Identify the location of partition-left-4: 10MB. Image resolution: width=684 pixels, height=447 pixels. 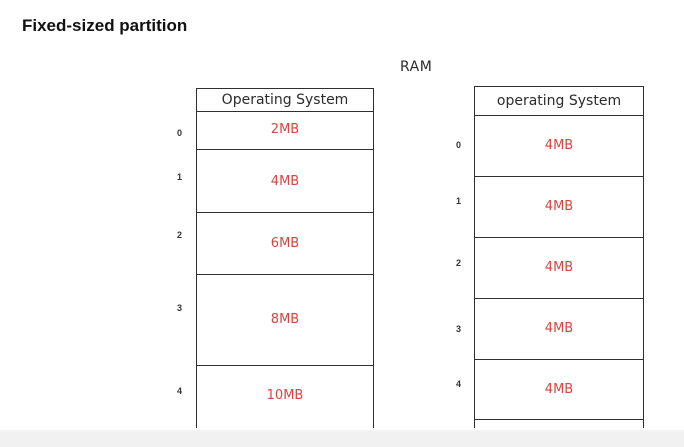
(285, 397).